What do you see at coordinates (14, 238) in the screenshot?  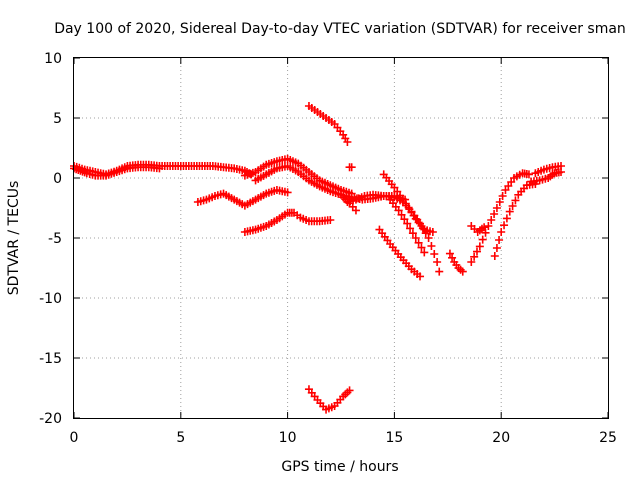 I see `y-axis-label: SDTVAR / TECUs` at bounding box center [14, 238].